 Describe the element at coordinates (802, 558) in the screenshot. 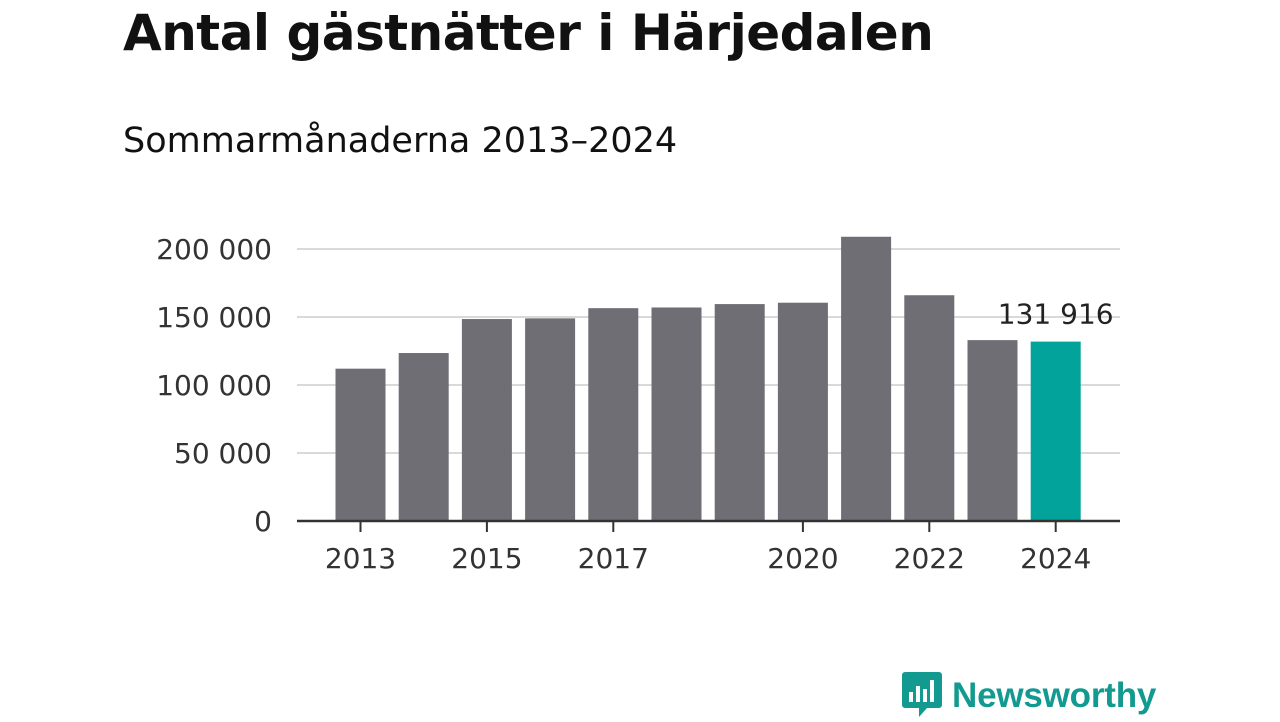

I see `x-tick-label: 2020` at that location.